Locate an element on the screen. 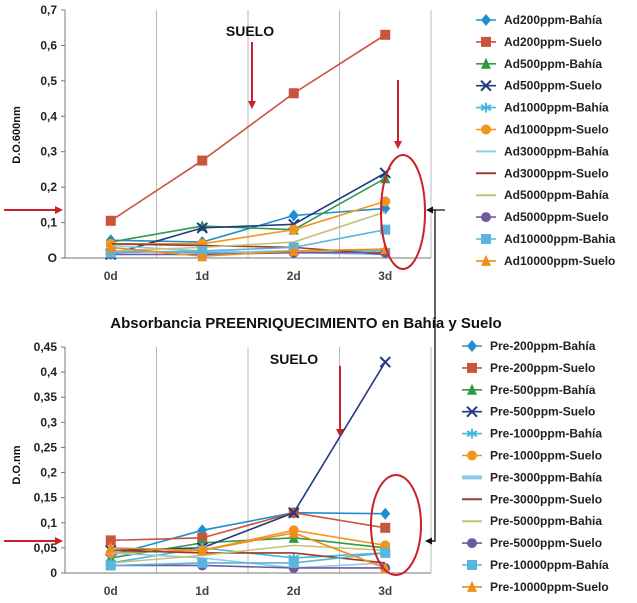  series-Ad200ppm-Suelo is located at coordinates (248, 127).